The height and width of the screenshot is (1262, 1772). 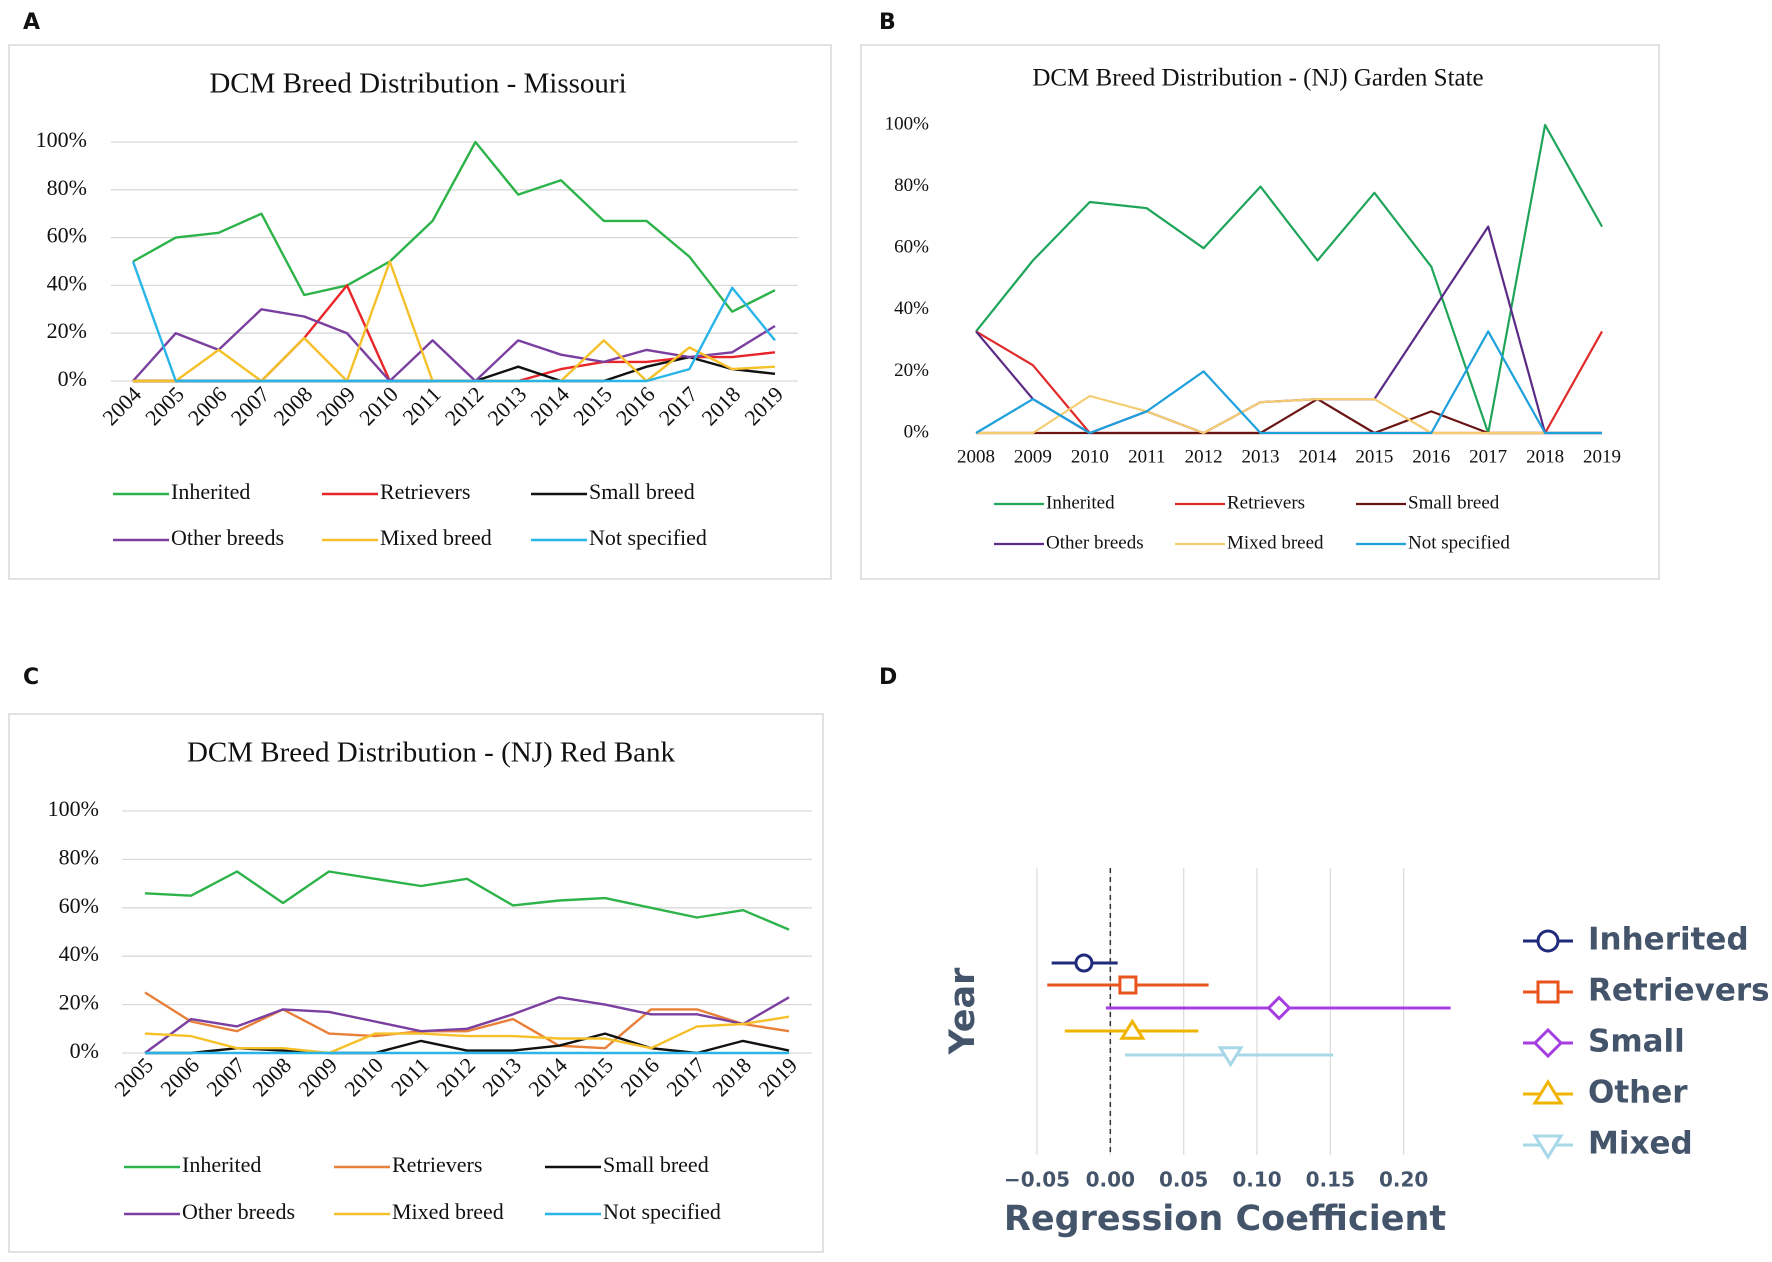 I want to click on x-tick-label: 2011, so click(x=421, y=405).